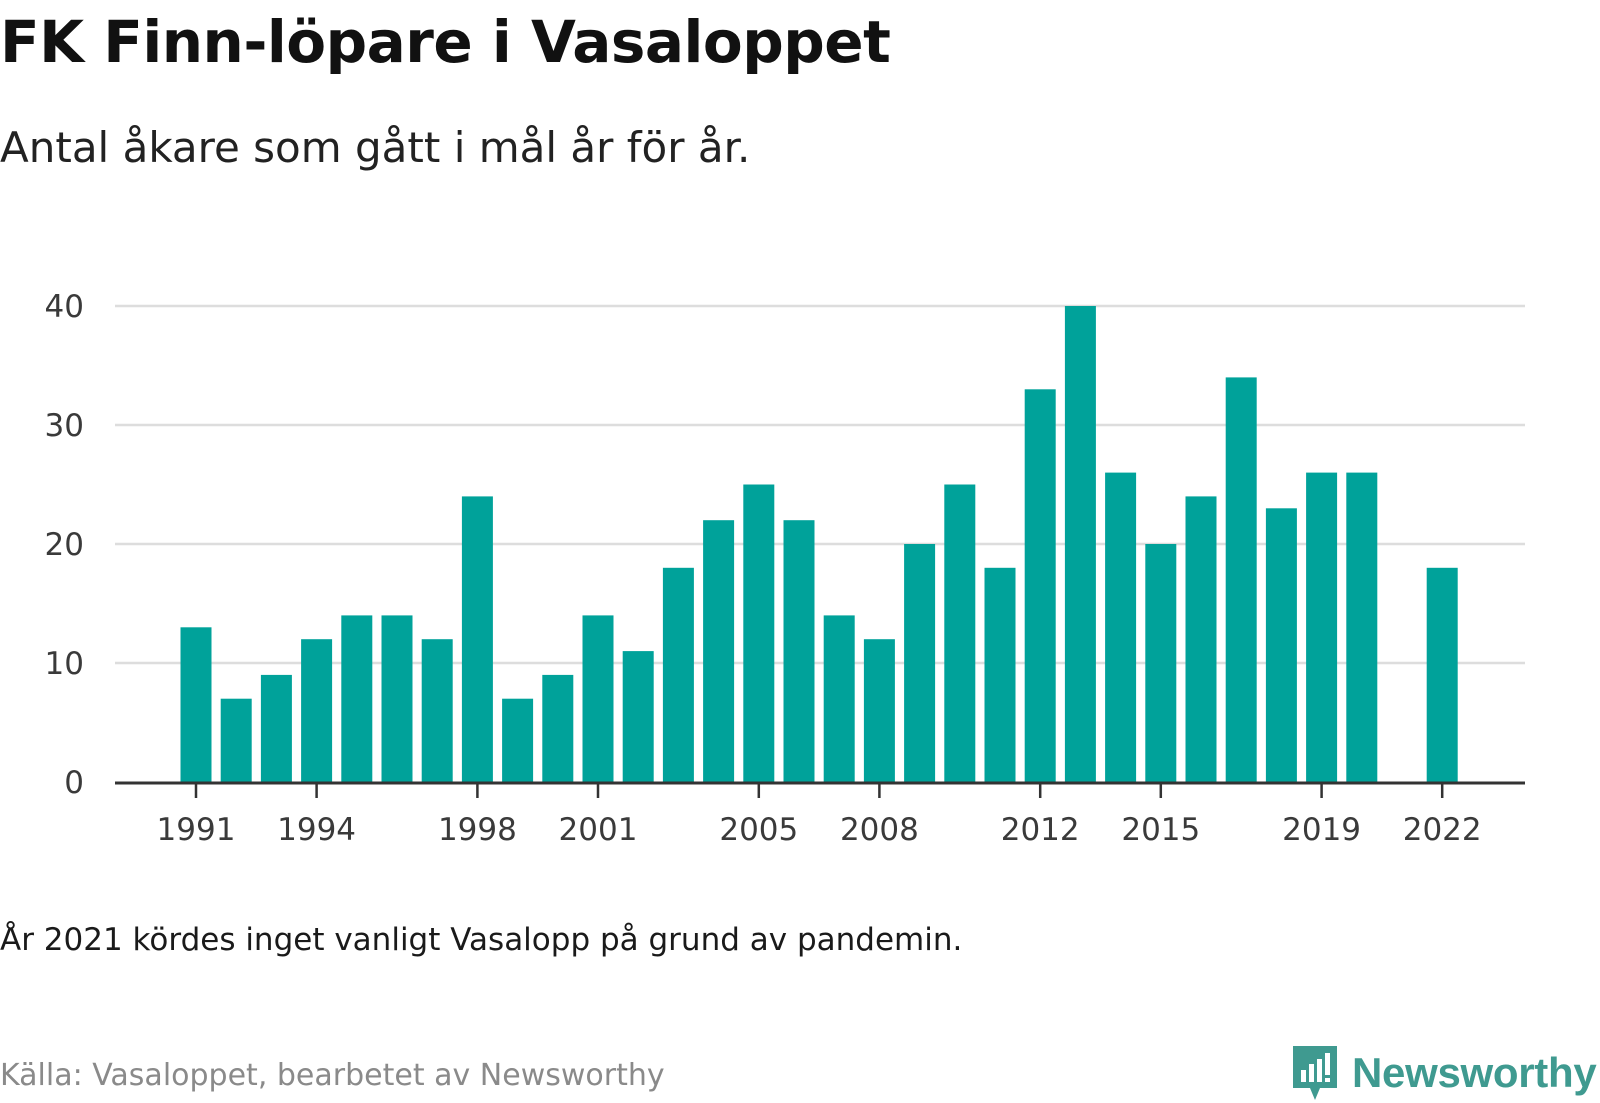  I want to click on newsworthy-logo: Newsworthy, so click(1443, 1073).